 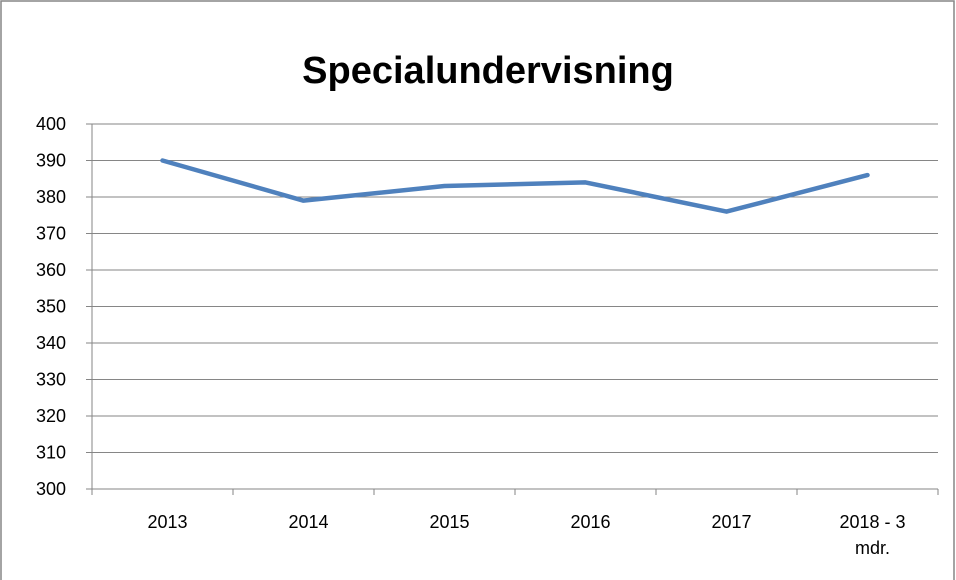 I want to click on y-tick-label: 380, so click(x=51, y=197).